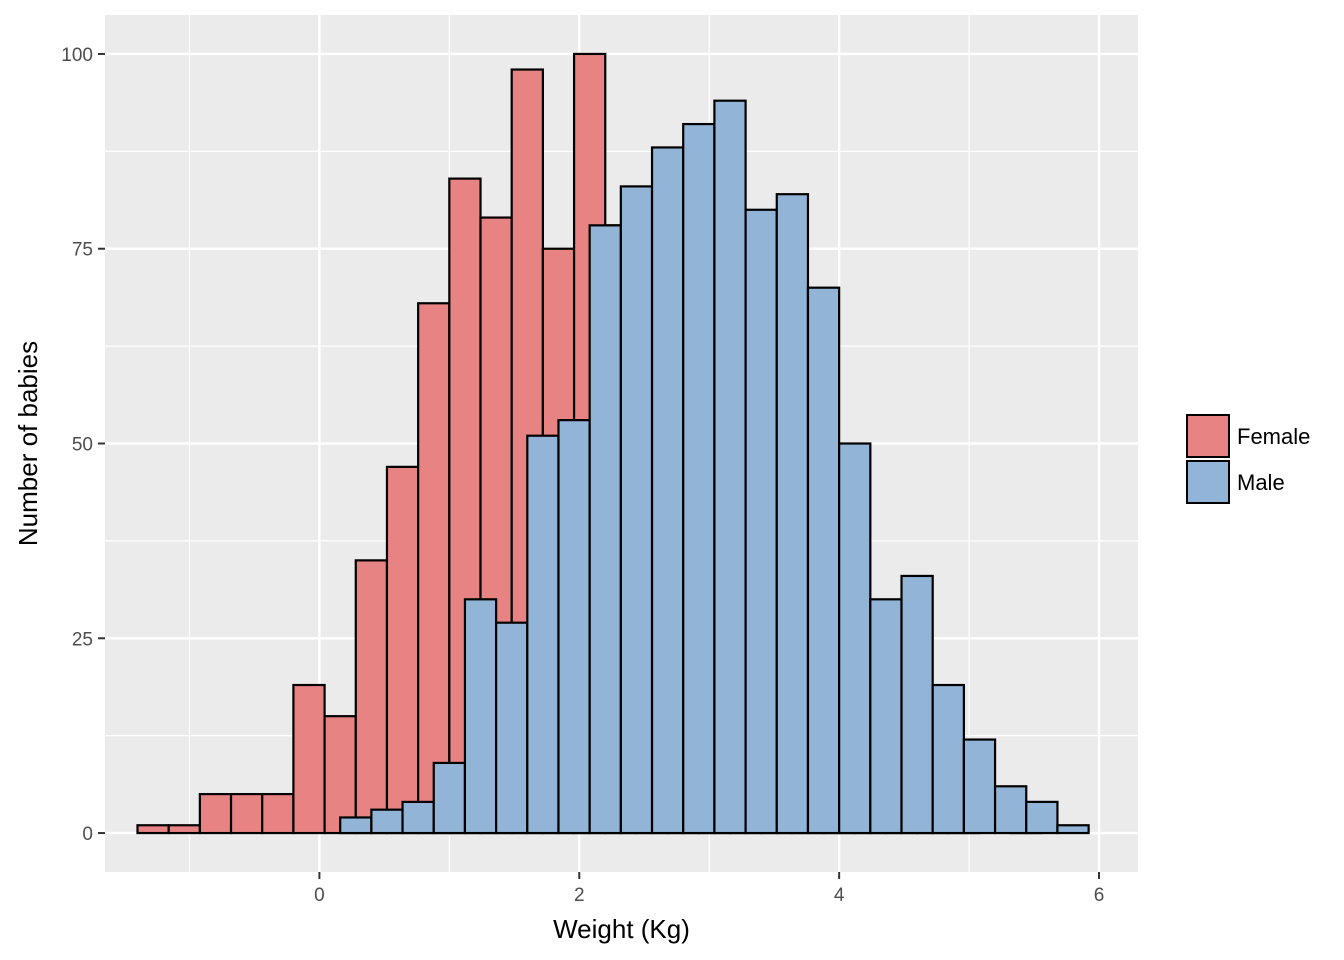 This screenshot has width=1344, height=960. I want to click on legend-key-male, so click(1208, 482).